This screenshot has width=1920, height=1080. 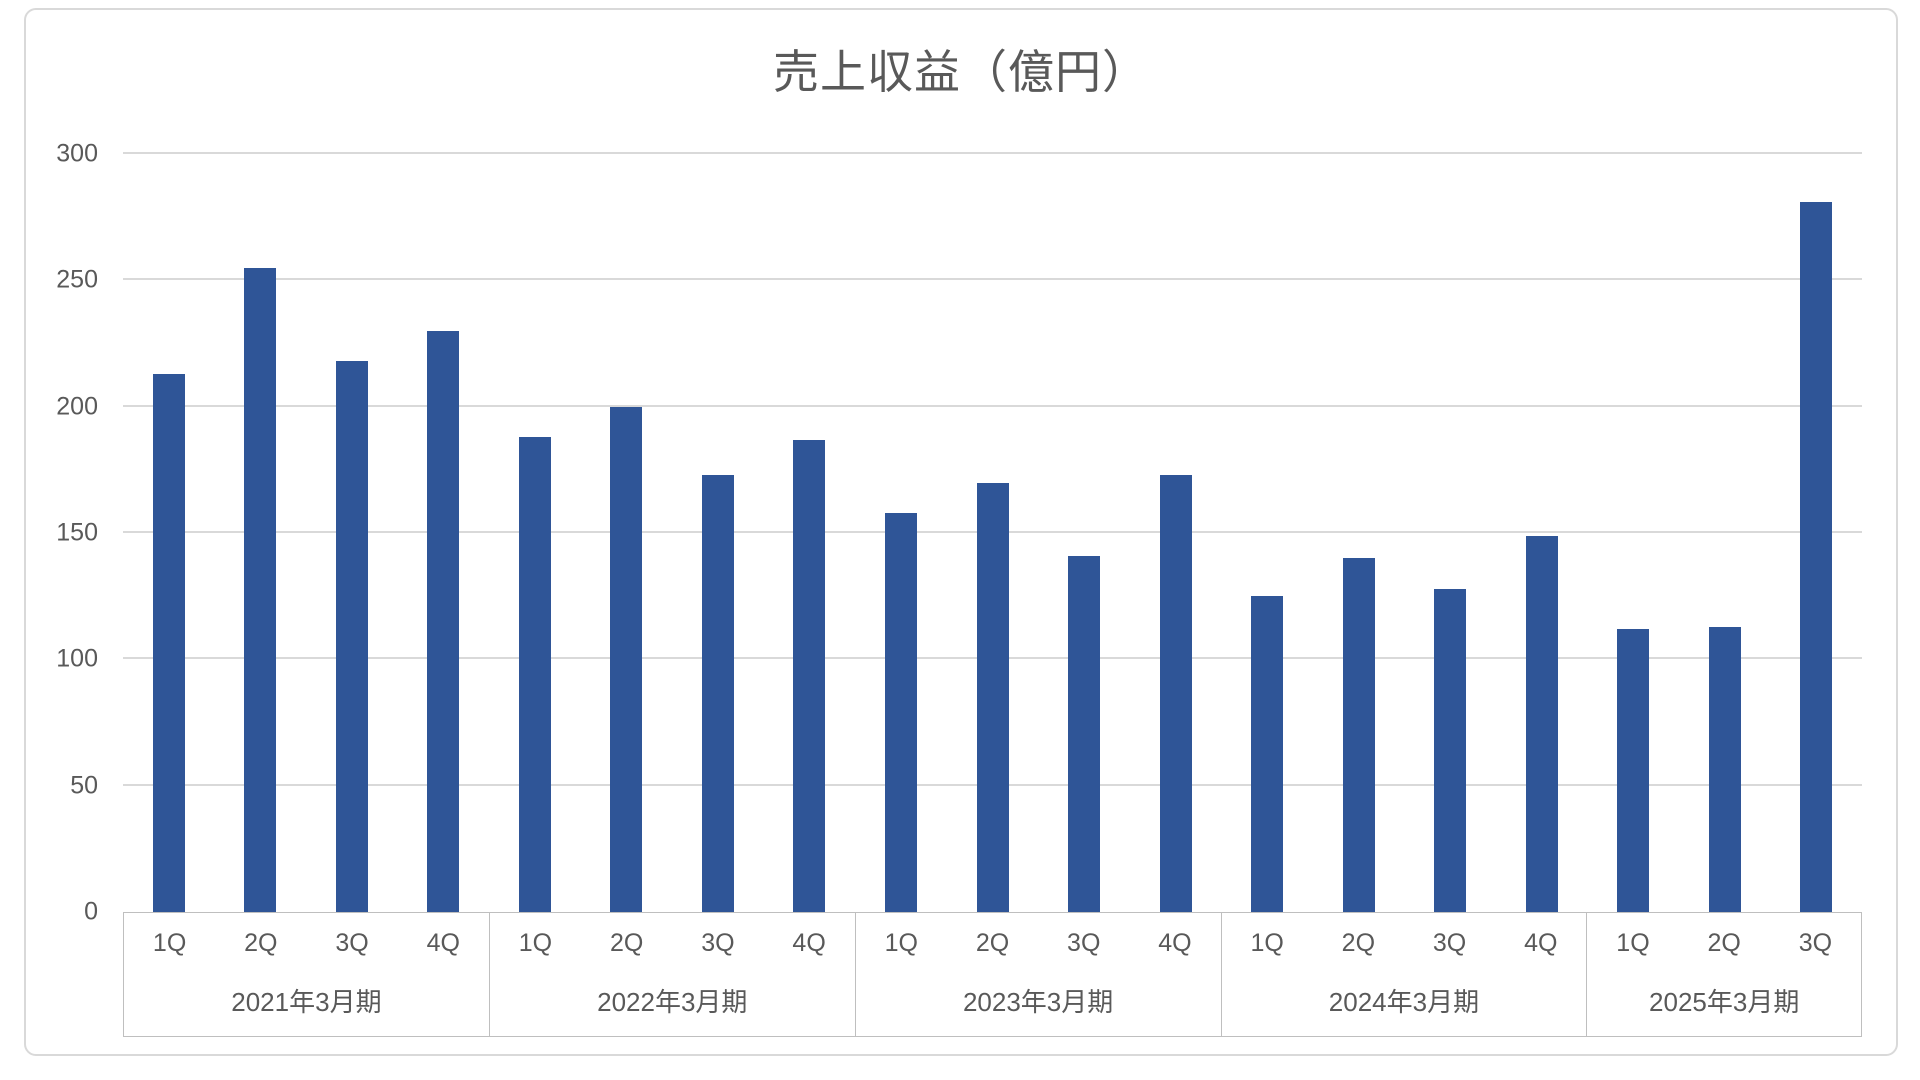 What do you see at coordinates (91, 911) in the screenshot?
I see `y-tick-label: 0` at bounding box center [91, 911].